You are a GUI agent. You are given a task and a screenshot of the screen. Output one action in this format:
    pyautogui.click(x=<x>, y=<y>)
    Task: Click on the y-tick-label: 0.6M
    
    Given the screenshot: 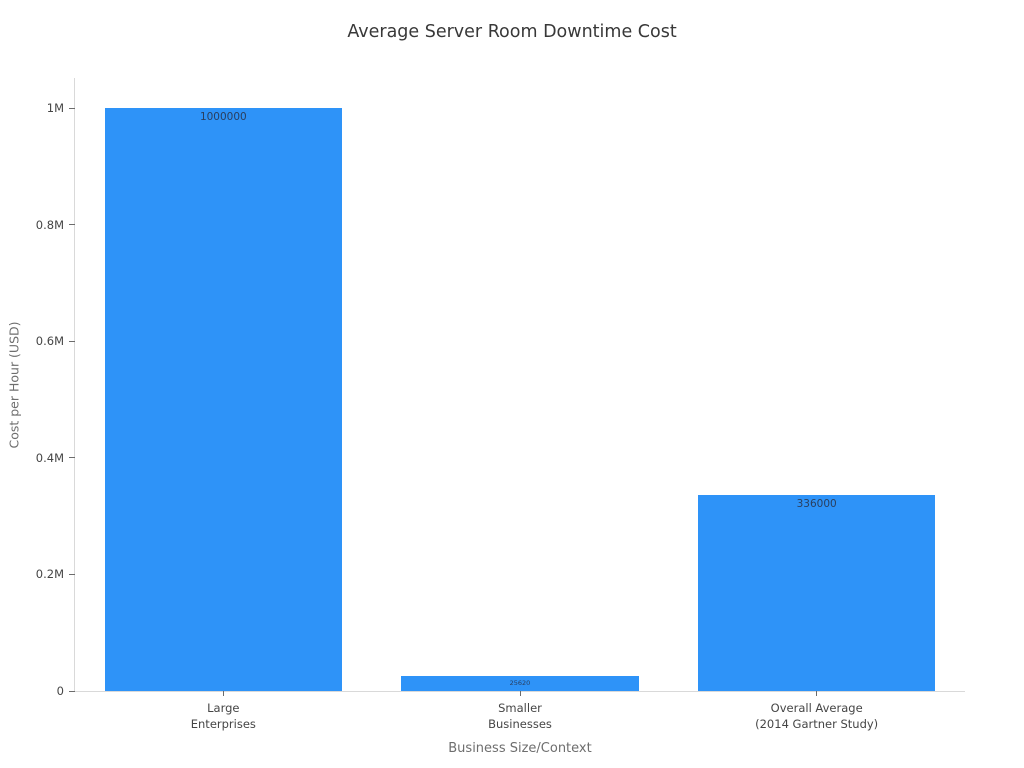 What is the action you would take?
    pyautogui.click(x=49, y=341)
    